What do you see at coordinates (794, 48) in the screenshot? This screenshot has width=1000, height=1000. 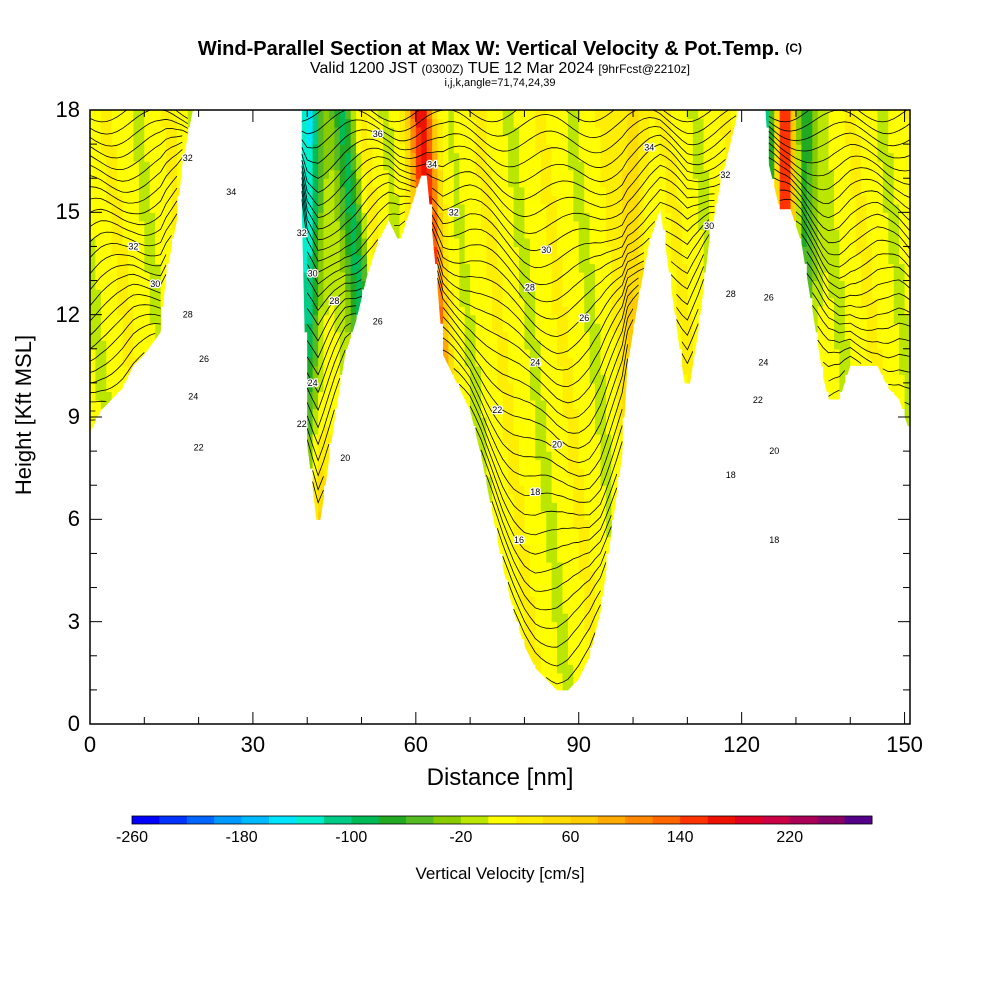 I see `copyright-mark: (C)` at bounding box center [794, 48].